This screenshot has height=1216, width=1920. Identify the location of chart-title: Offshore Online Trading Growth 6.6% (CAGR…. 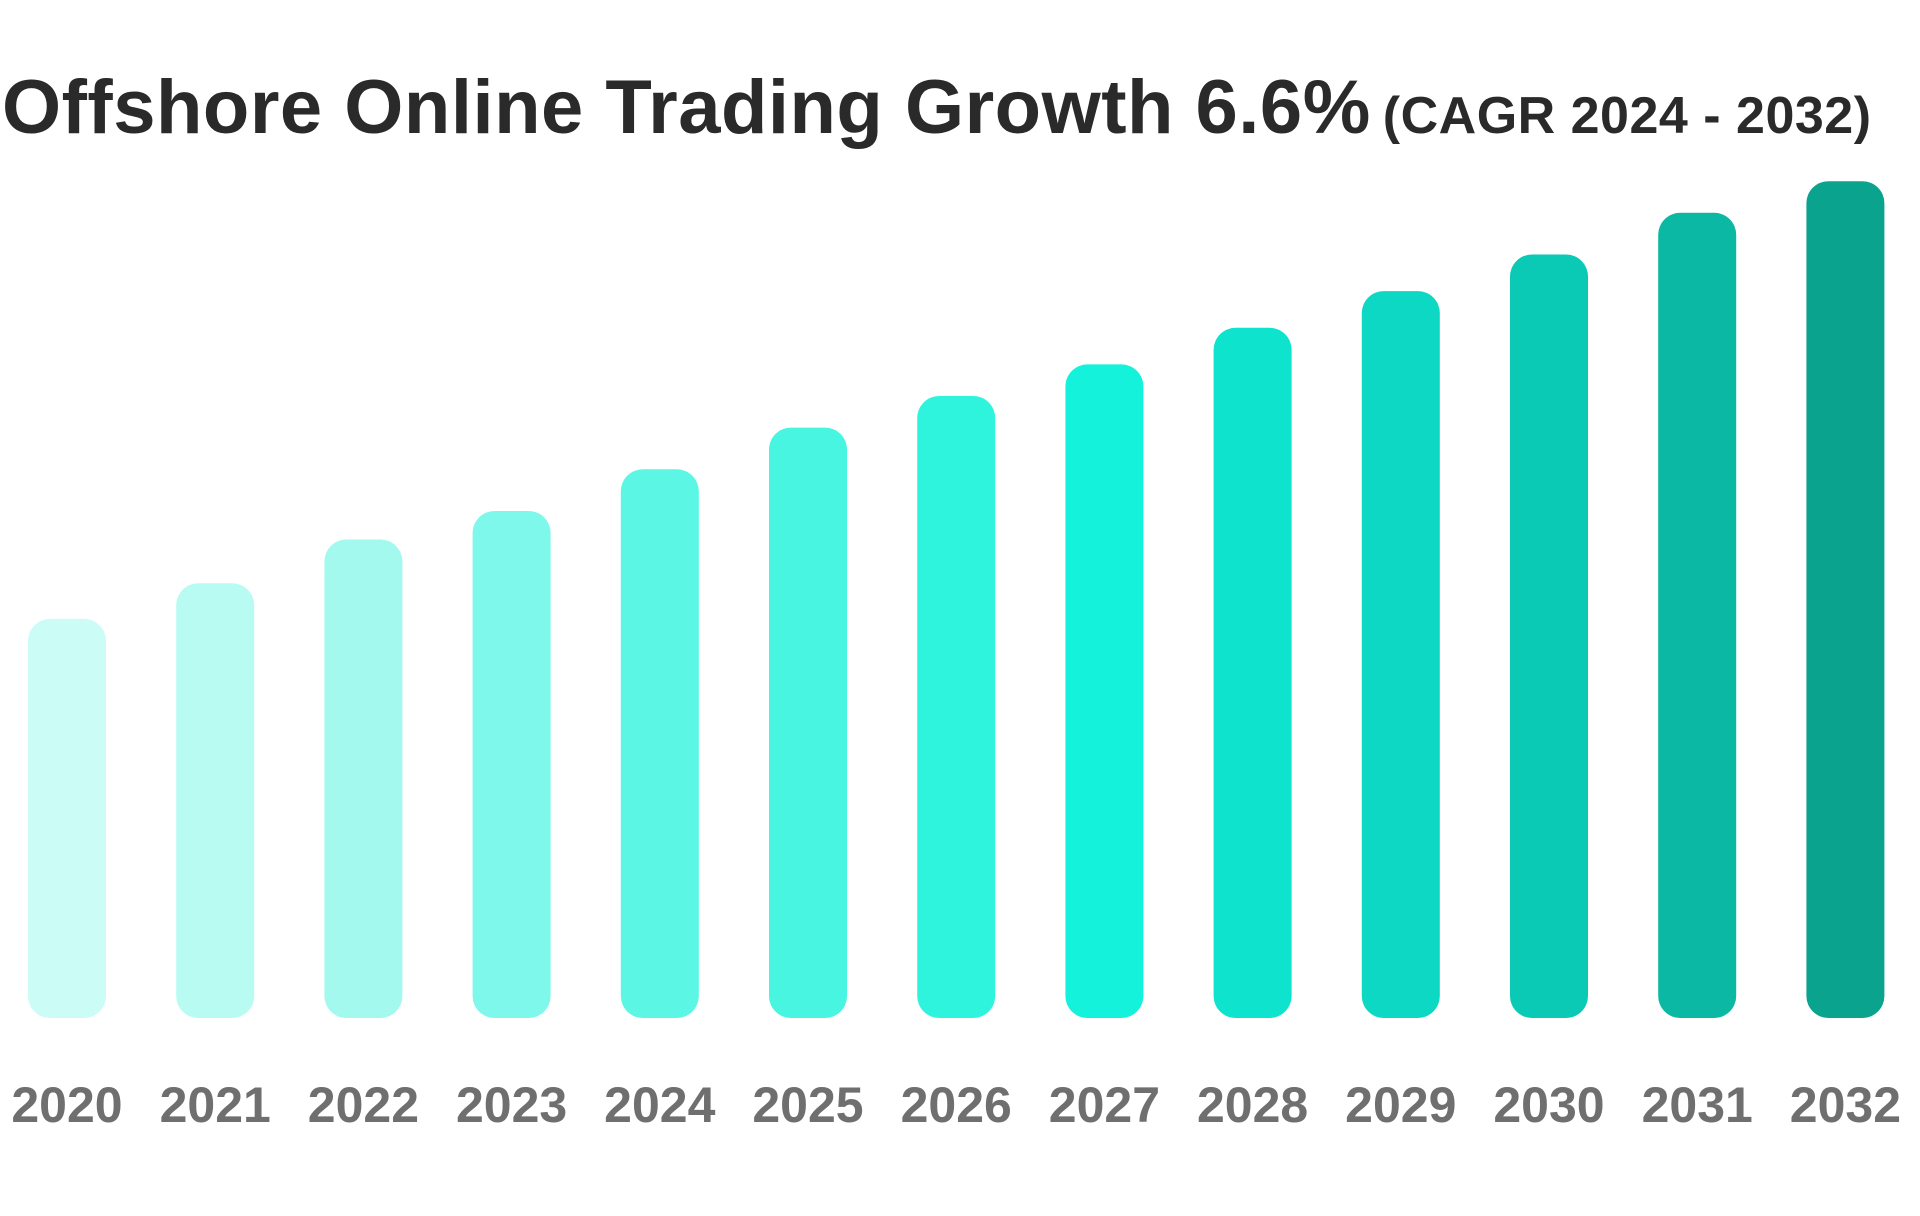
(937, 108).